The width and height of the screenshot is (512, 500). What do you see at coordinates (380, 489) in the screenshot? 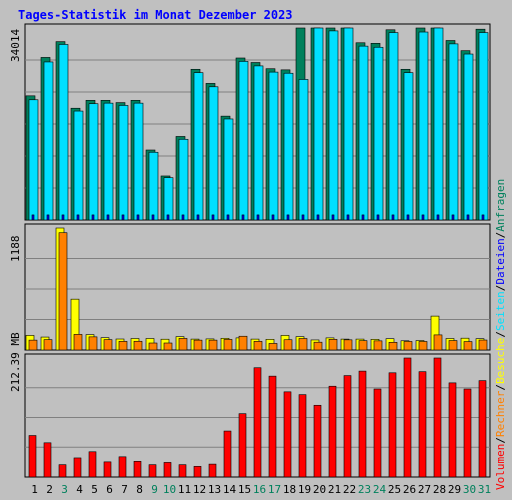
I see `day-label-24: 24` at bounding box center [380, 489].